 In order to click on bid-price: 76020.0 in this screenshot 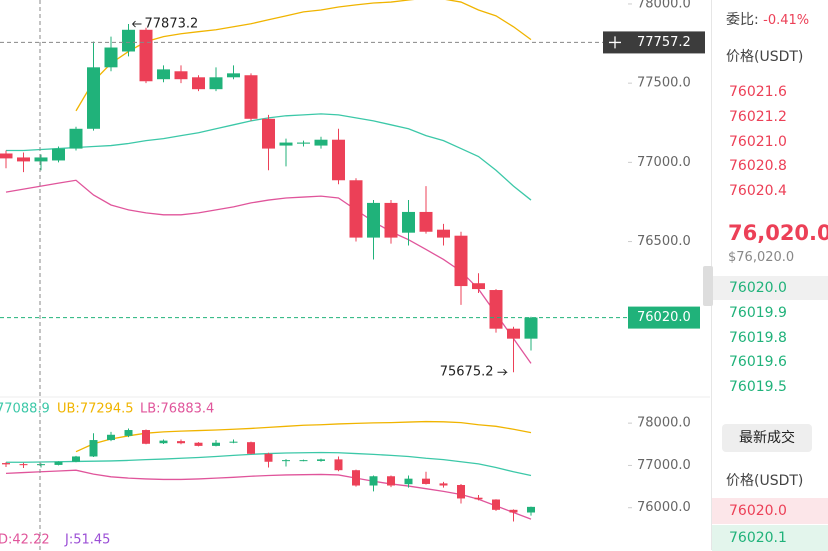, I will do `click(770, 288)`.